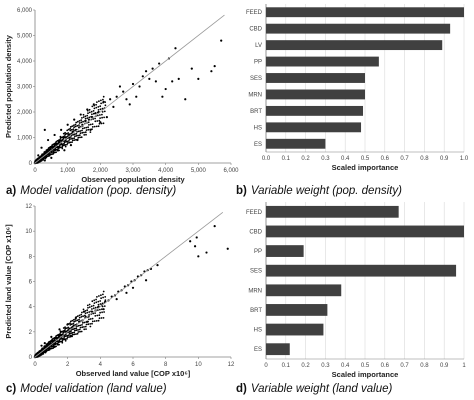 The image size is (474, 400). What do you see at coordinates (255, 95) in the screenshot?
I see `category-label: MRN` at bounding box center [255, 95].